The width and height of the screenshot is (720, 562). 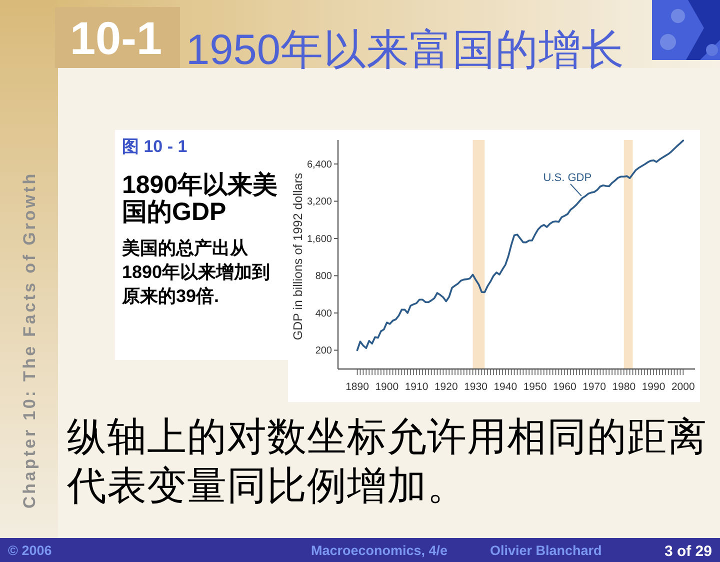 I want to click on x-tick-label: 1900, so click(x=387, y=387).